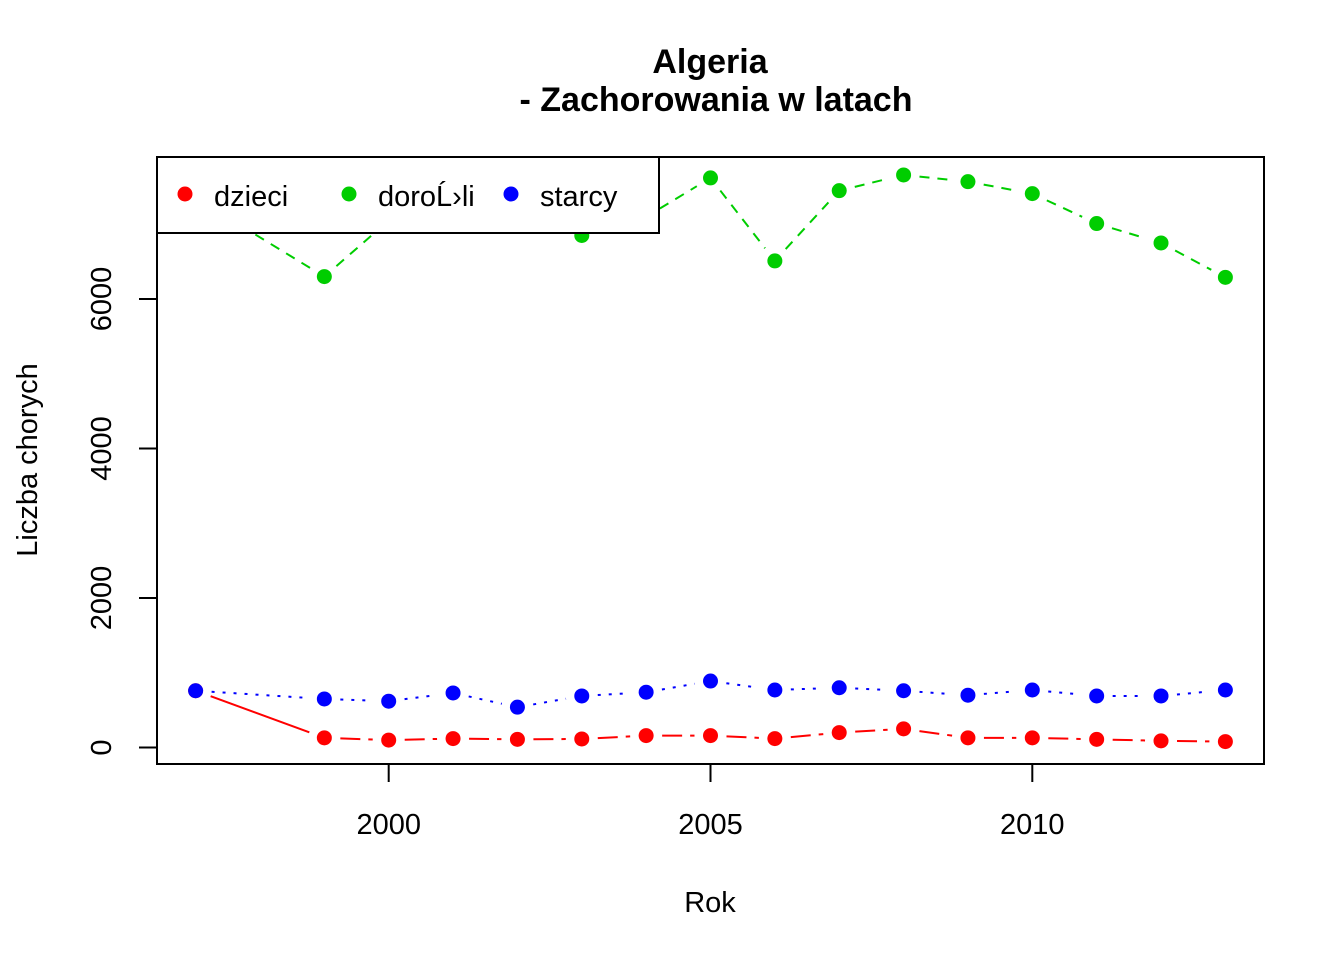 This screenshot has width=1344, height=960. What do you see at coordinates (710, 903) in the screenshot?
I see `x-axis-label: Rok` at bounding box center [710, 903].